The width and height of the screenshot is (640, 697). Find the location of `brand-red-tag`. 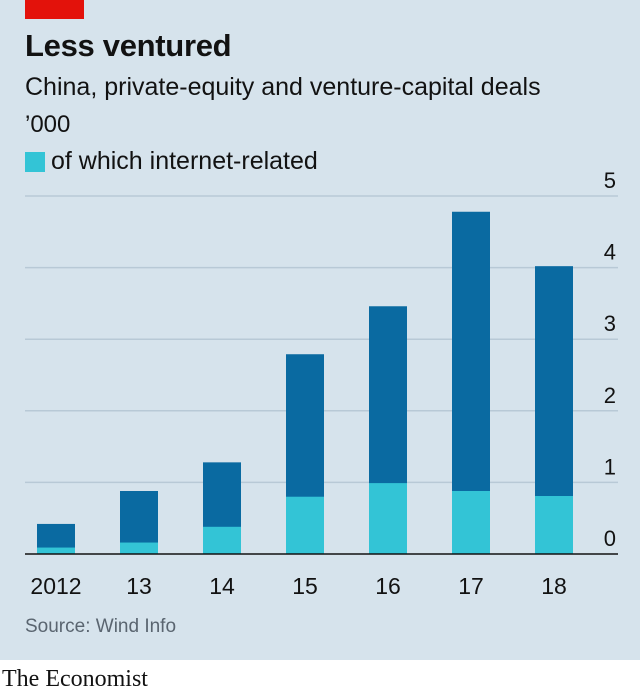

brand-red-tag is located at coordinates (54, 9).